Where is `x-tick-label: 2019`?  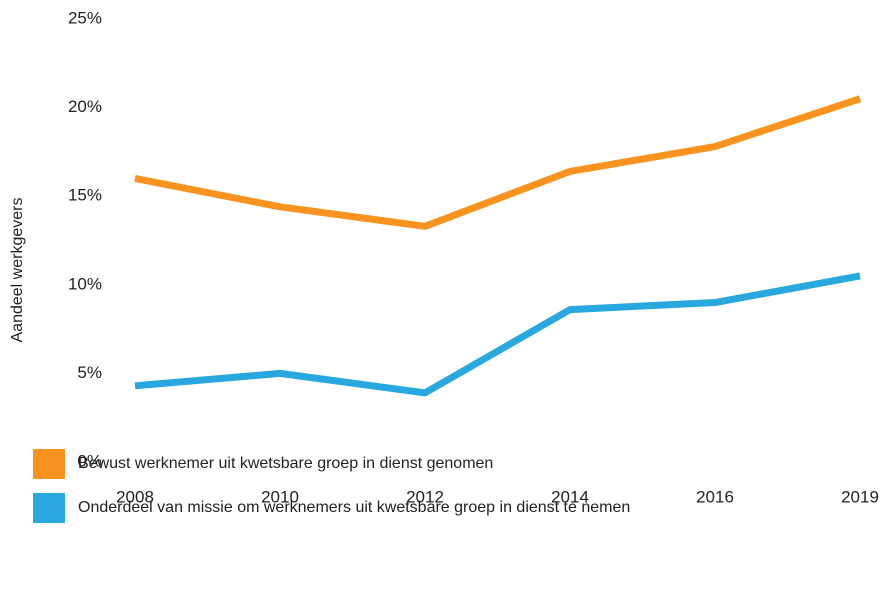 x-tick-label: 2019 is located at coordinates (860, 496).